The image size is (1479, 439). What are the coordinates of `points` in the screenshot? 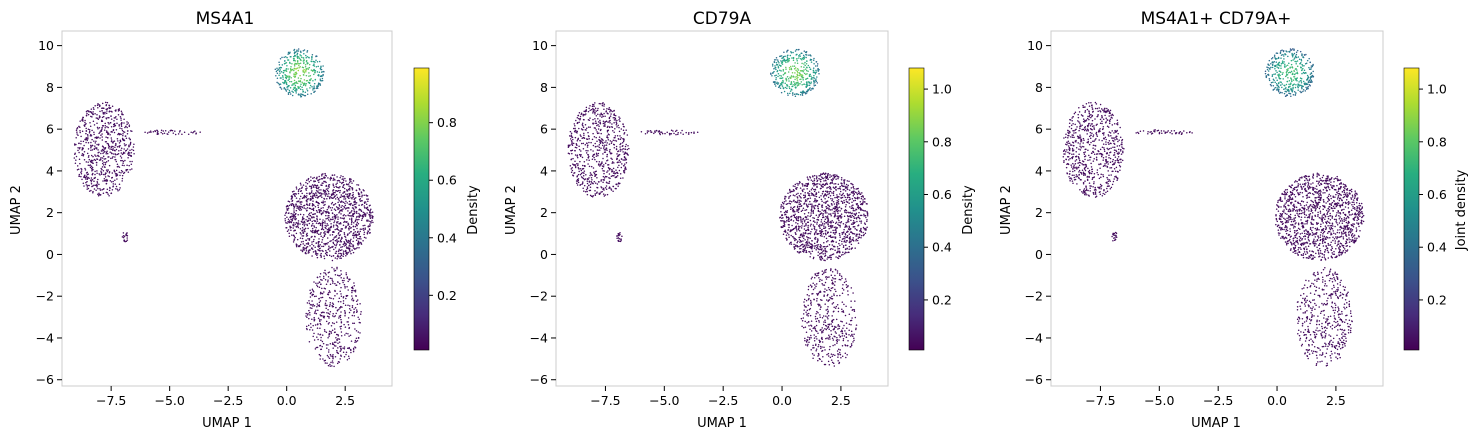 It's located at (223, 208).